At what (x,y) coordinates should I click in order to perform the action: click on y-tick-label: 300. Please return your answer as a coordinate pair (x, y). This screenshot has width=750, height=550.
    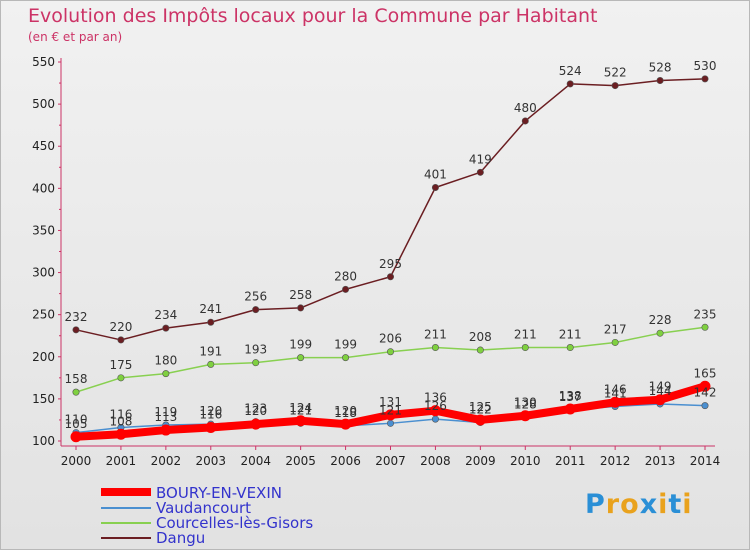
    Looking at the image, I should click on (43, 273).